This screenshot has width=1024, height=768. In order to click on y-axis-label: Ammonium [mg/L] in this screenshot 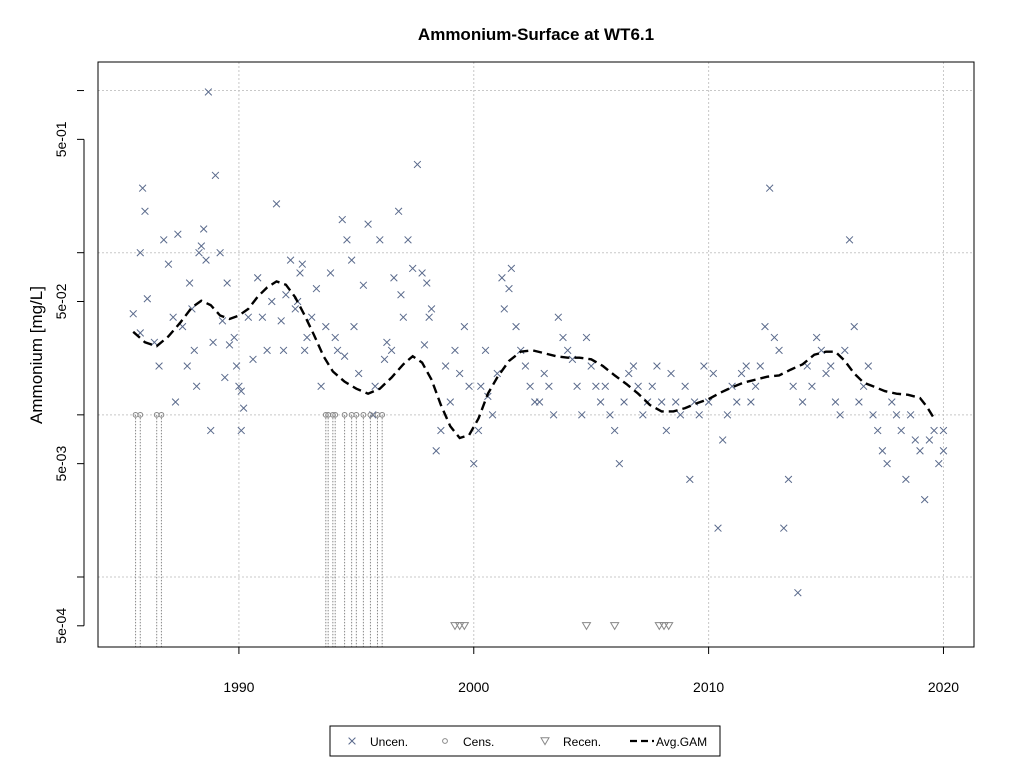, I will do `click(36, 355)`.